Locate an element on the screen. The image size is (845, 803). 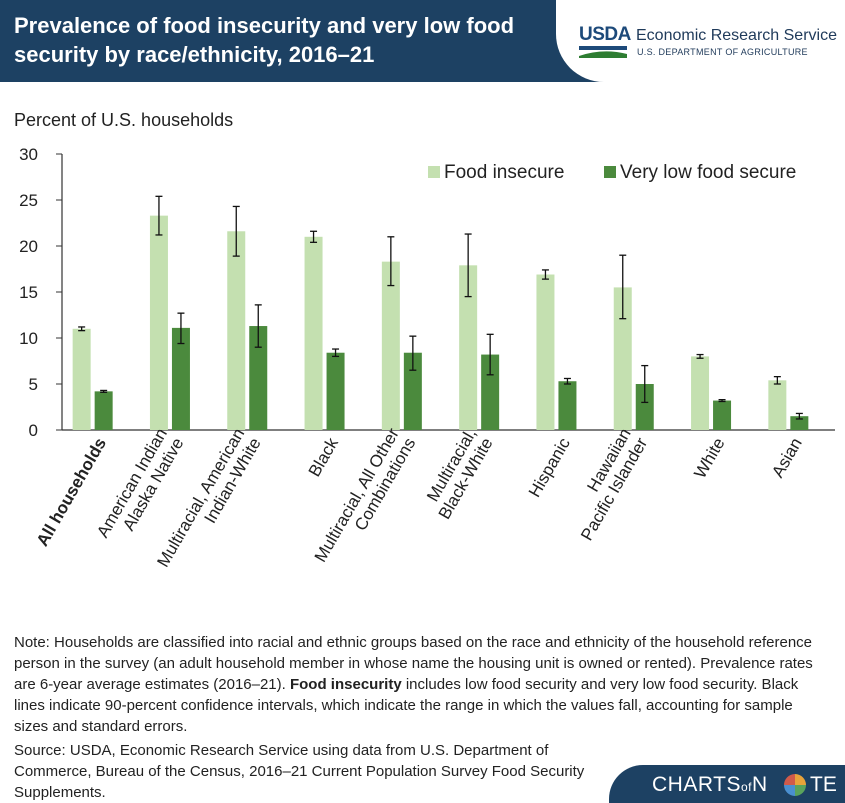
legend-label-very-low: Very low food secure is located at coordinates (708, 172).